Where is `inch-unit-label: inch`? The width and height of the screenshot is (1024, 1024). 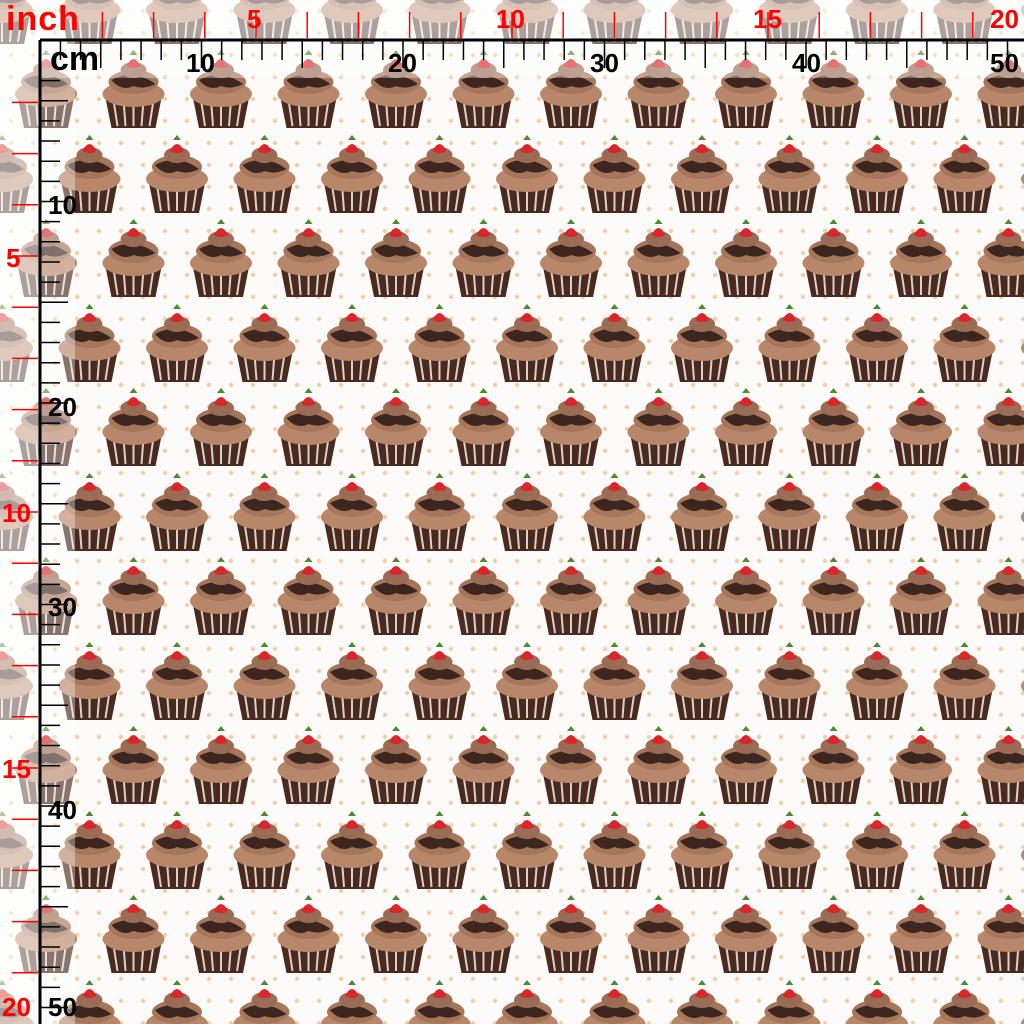 inch-unit-label: inch is located at coordinates (43, 19).